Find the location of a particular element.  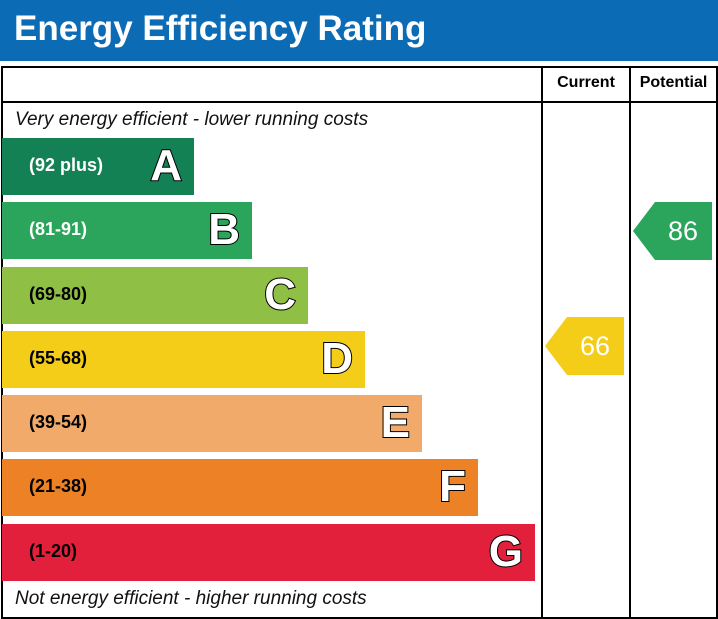

band-bar-a: (92 plus) A is located at coordinates (98, 166).